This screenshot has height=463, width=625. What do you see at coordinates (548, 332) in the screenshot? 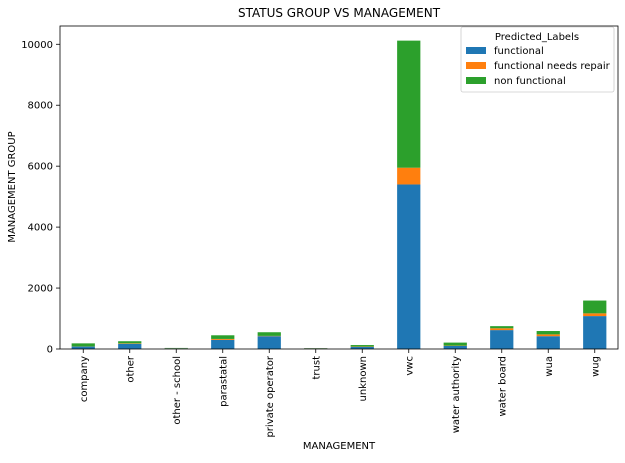
I see `bar-non-functional-wua` at bounding box center [548, 332].